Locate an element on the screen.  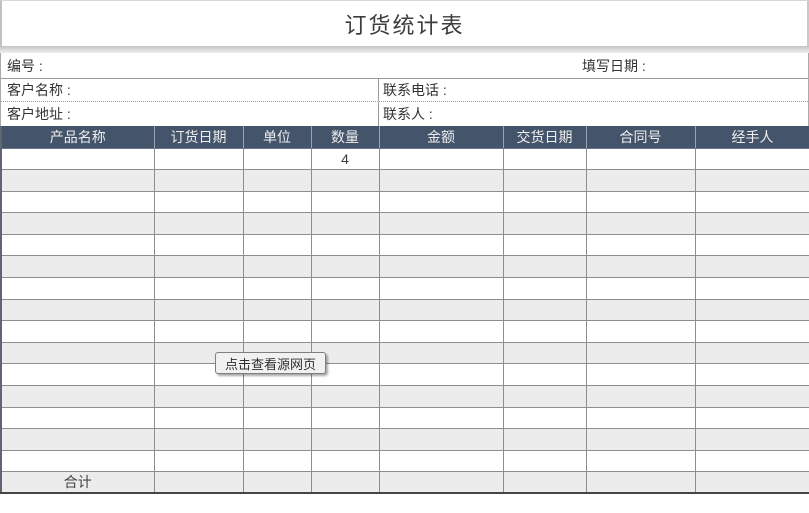
page-title: 订货统计表 is located at coordinates (404, 25).